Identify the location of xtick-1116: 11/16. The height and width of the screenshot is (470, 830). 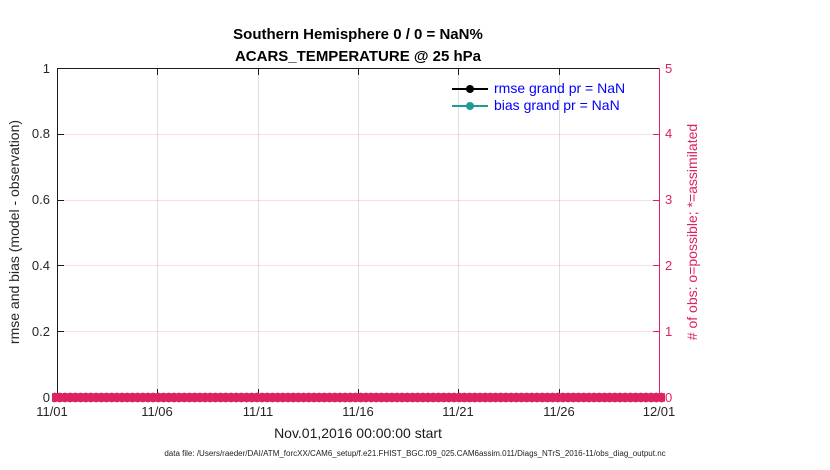
(358, 411).